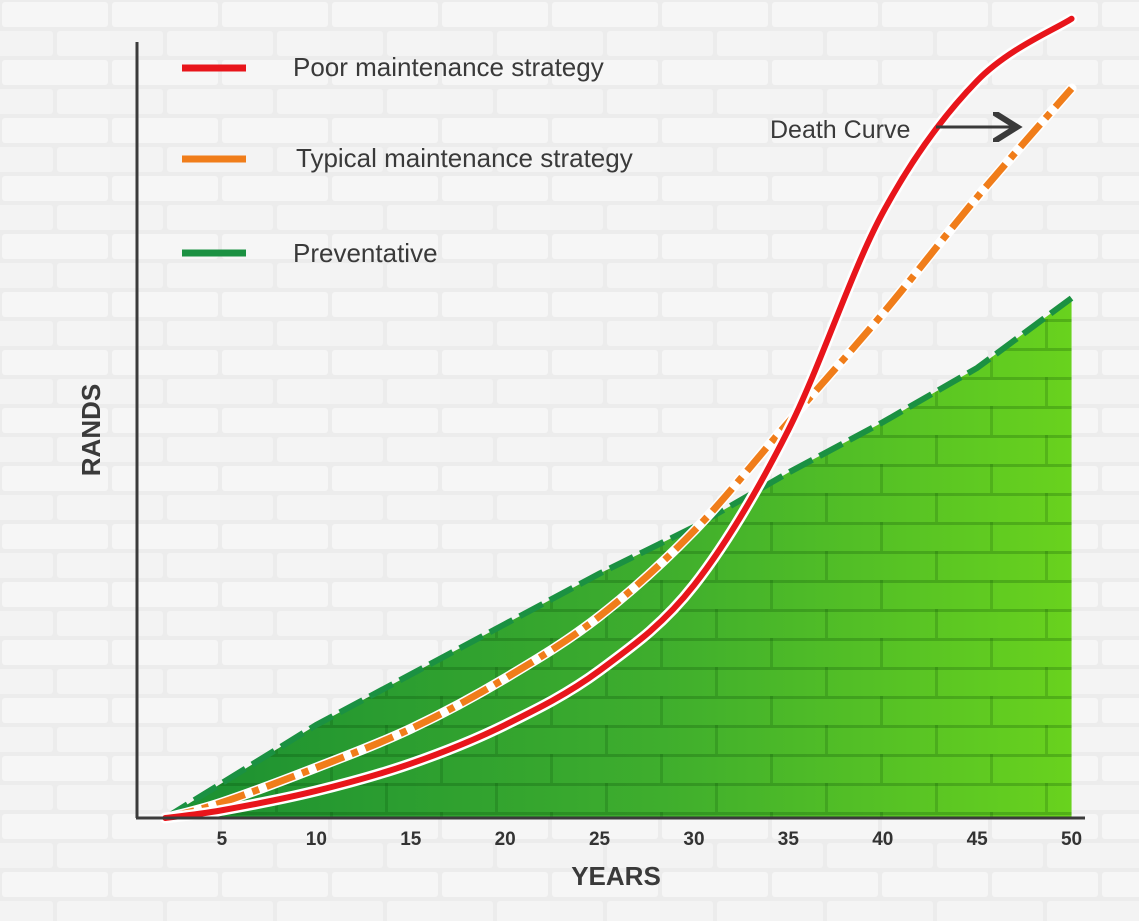 This screenshot has width=1139, height=921. I want to click on death-curve-annotation: Death Curve, so click(840, 130).